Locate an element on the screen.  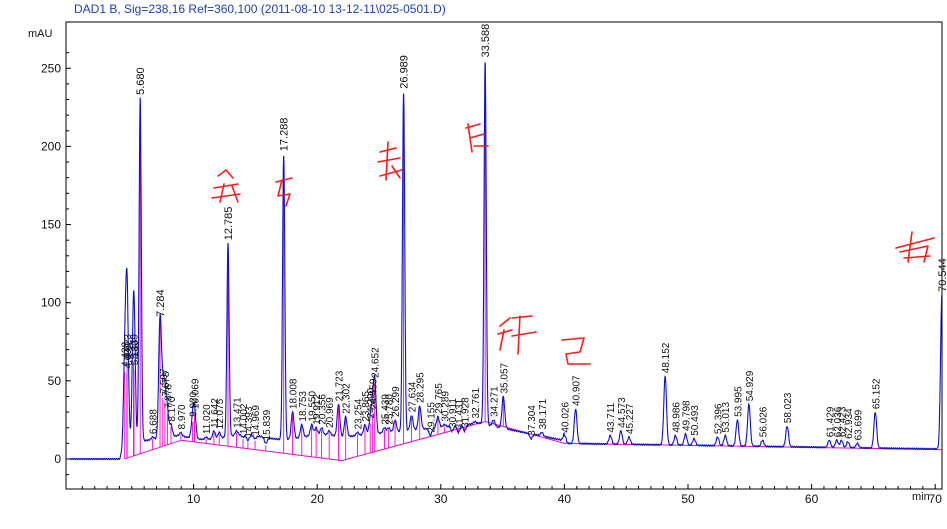
peak-label: 20.356 is located at coordinates (323, 409).